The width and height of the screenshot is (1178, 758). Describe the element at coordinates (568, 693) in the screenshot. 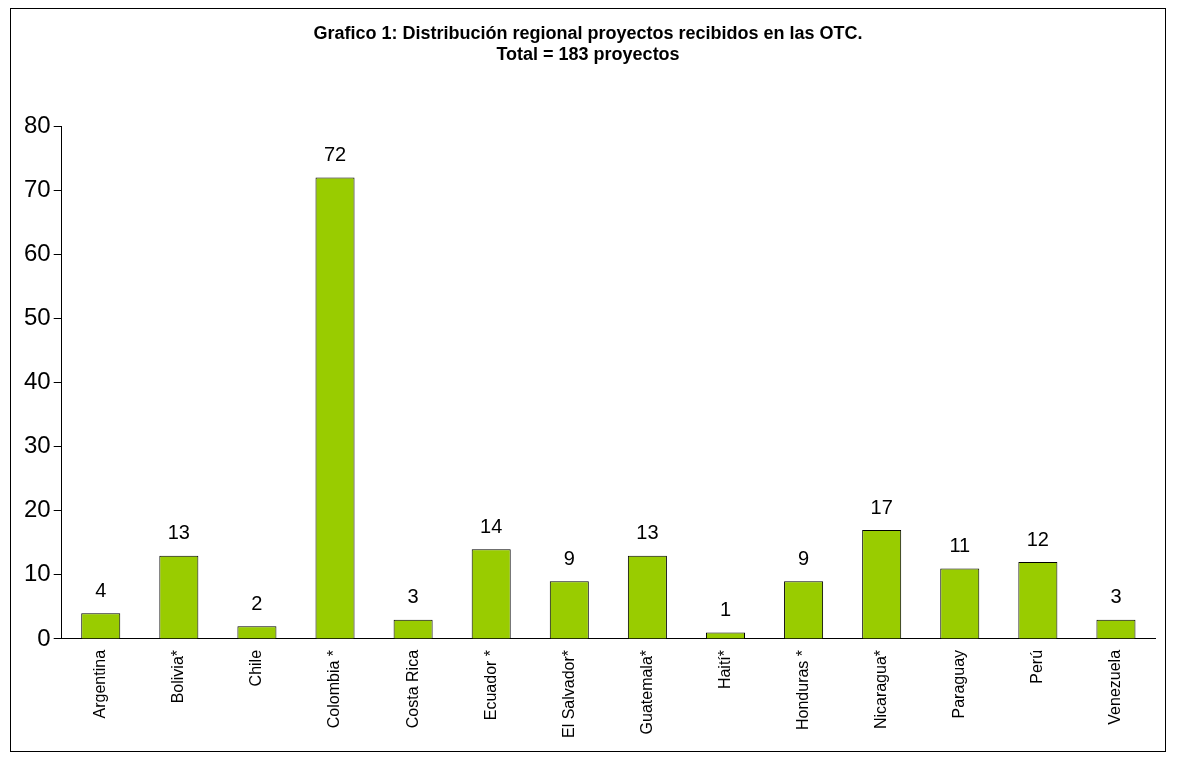

I see `x-tick-label: El Salvador*` at that location.